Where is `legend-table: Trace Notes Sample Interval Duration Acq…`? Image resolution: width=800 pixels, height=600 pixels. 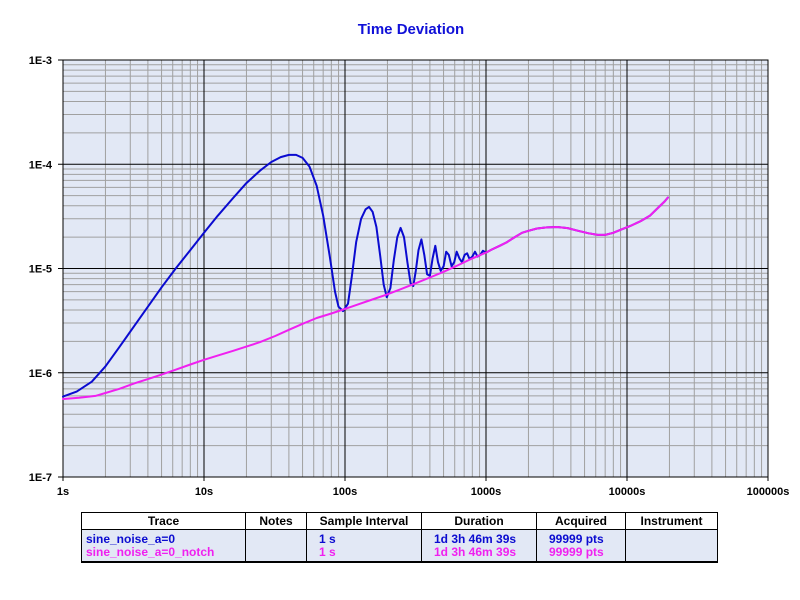
legend-table: Trace Notes Sample Interval Duration Acq… is located at coordinates (399, 537).